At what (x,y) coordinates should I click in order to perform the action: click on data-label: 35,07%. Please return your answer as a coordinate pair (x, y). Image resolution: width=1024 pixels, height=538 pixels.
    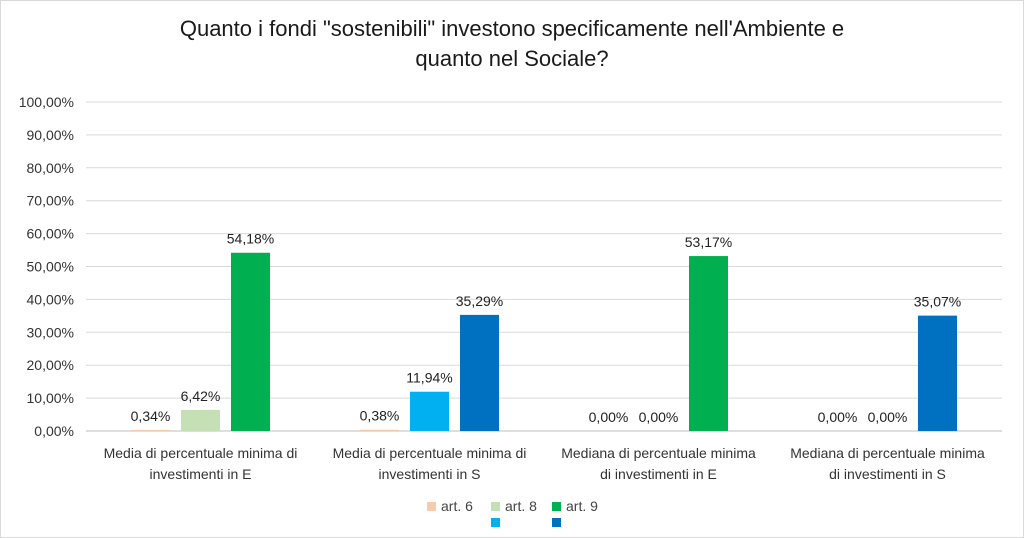
    Looking at the image, I should click on (937, 302).